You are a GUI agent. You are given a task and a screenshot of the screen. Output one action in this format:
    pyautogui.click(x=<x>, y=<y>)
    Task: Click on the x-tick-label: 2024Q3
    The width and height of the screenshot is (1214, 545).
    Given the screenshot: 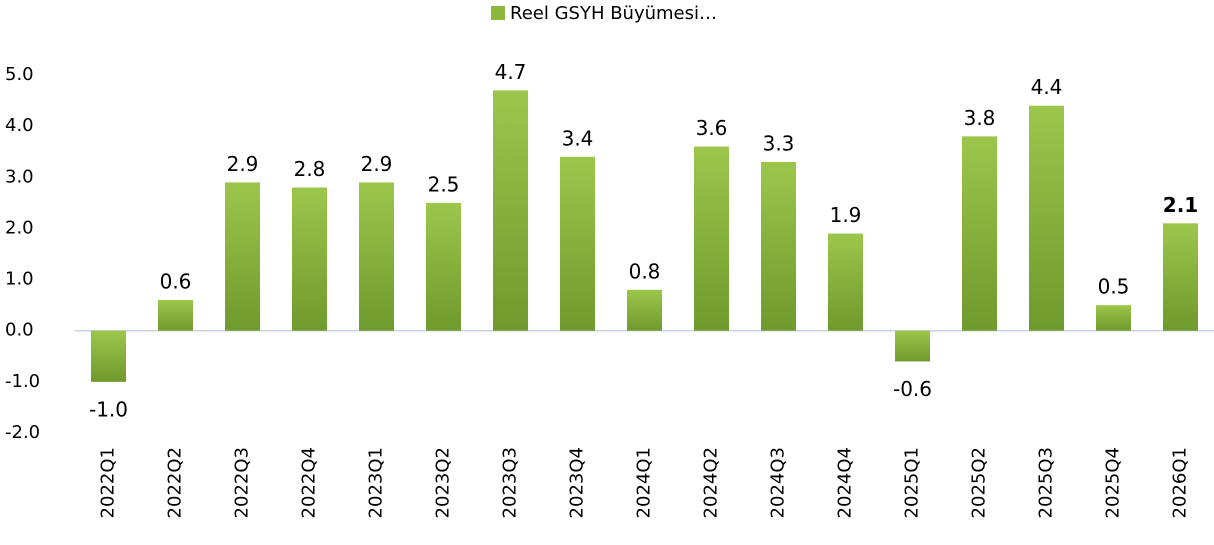 What is the action you would take?
    pyautogui.click(x=778, y=482)
    